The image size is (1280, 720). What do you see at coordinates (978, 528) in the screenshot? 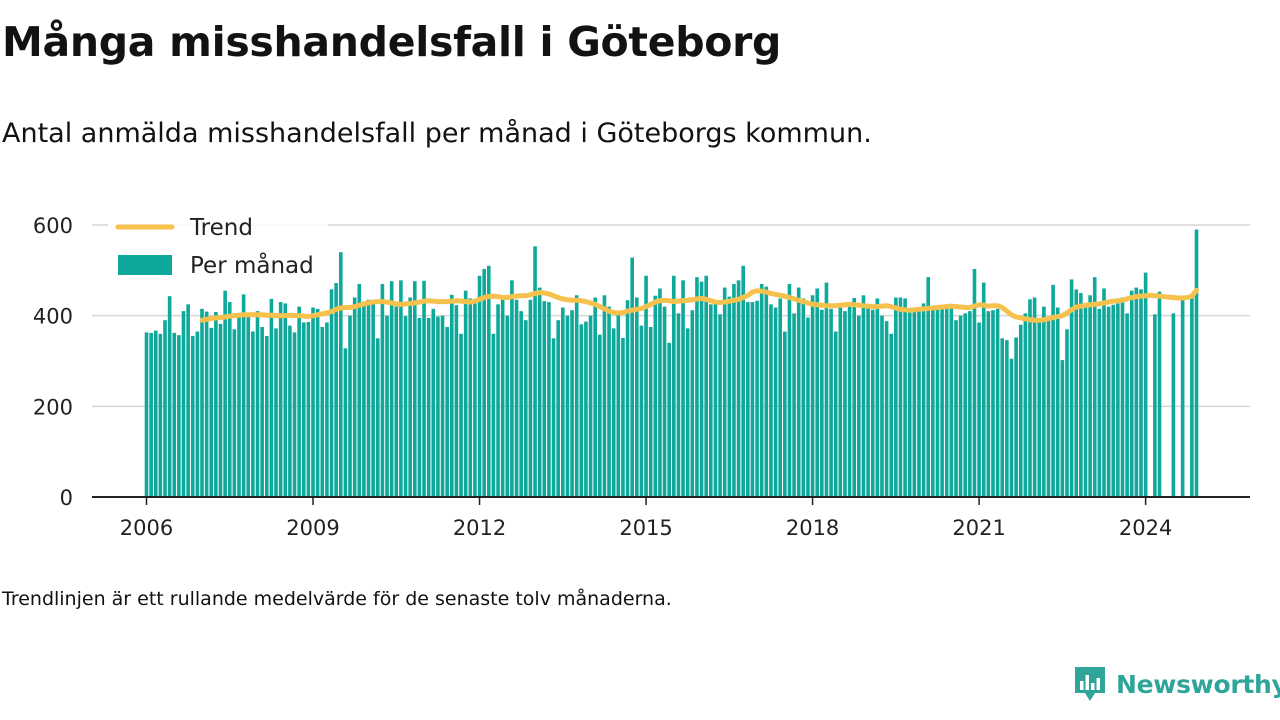
I see `x-tick-label: 2021` at bounding box center [978, 528].